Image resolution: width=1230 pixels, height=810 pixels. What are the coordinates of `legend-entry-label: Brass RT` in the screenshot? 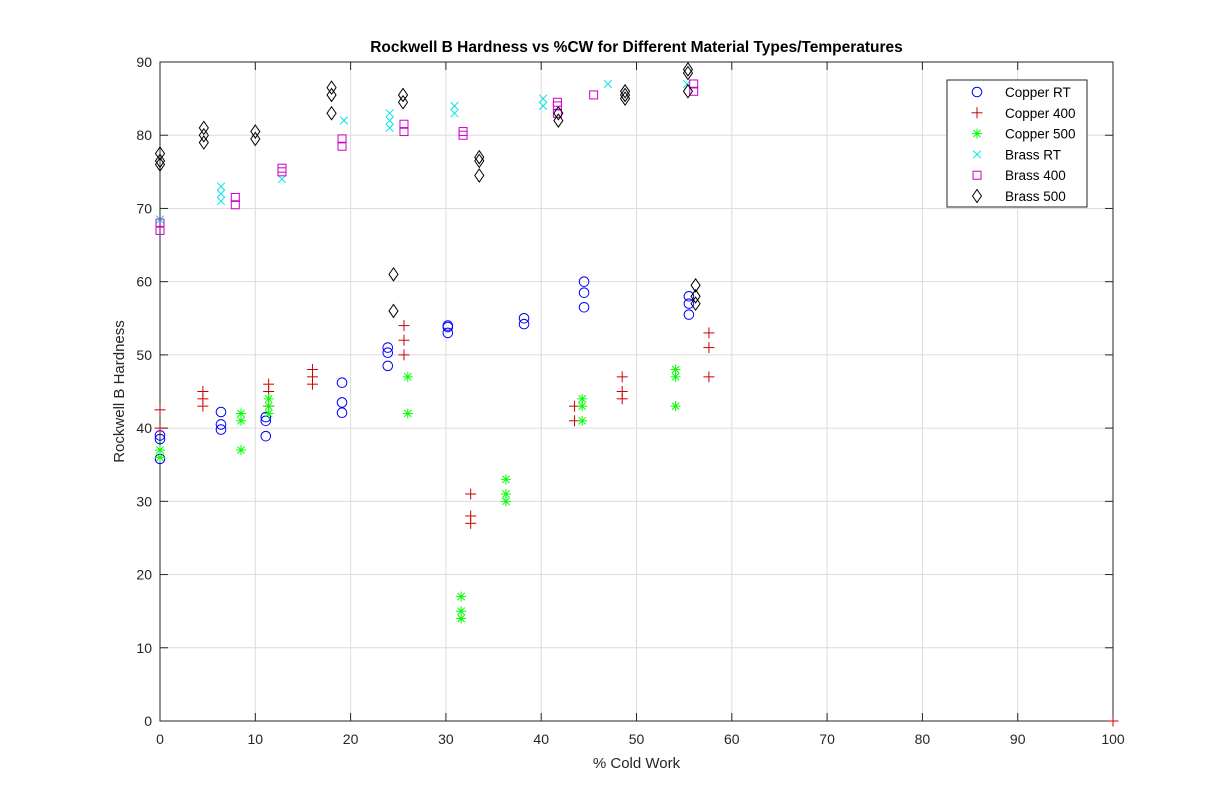 It's located at (1033, 154).